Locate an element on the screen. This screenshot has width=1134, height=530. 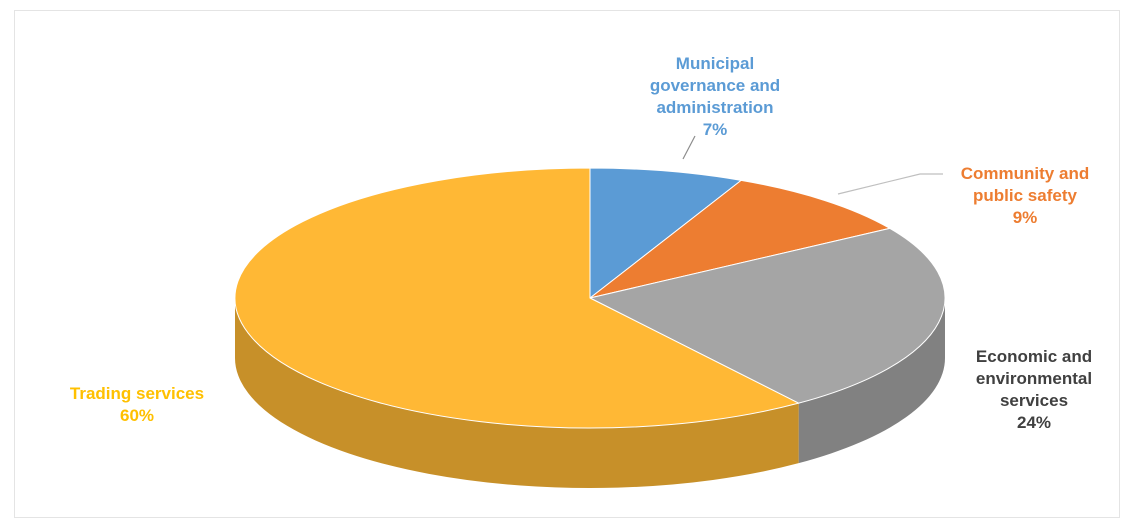
slice-label-trading-line1: Trading services is located at coordinates (137, 393).